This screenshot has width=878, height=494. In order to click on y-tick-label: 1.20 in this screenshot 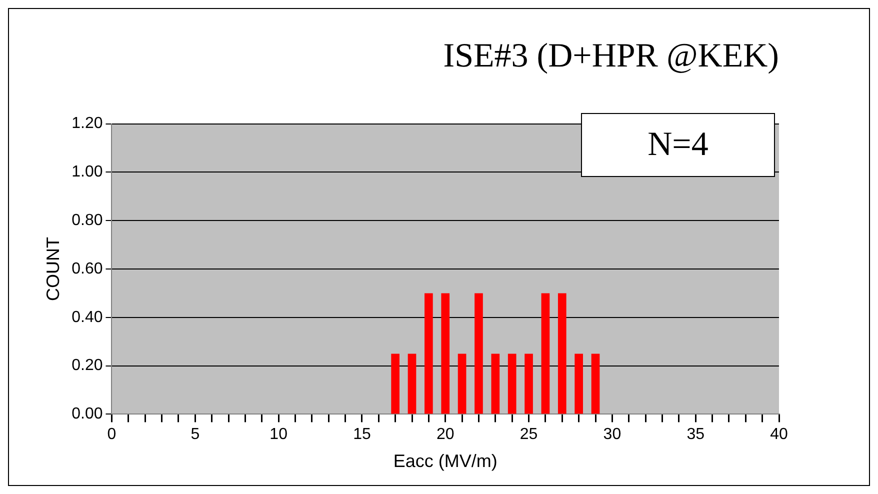, I will do `click(87, 123)`.